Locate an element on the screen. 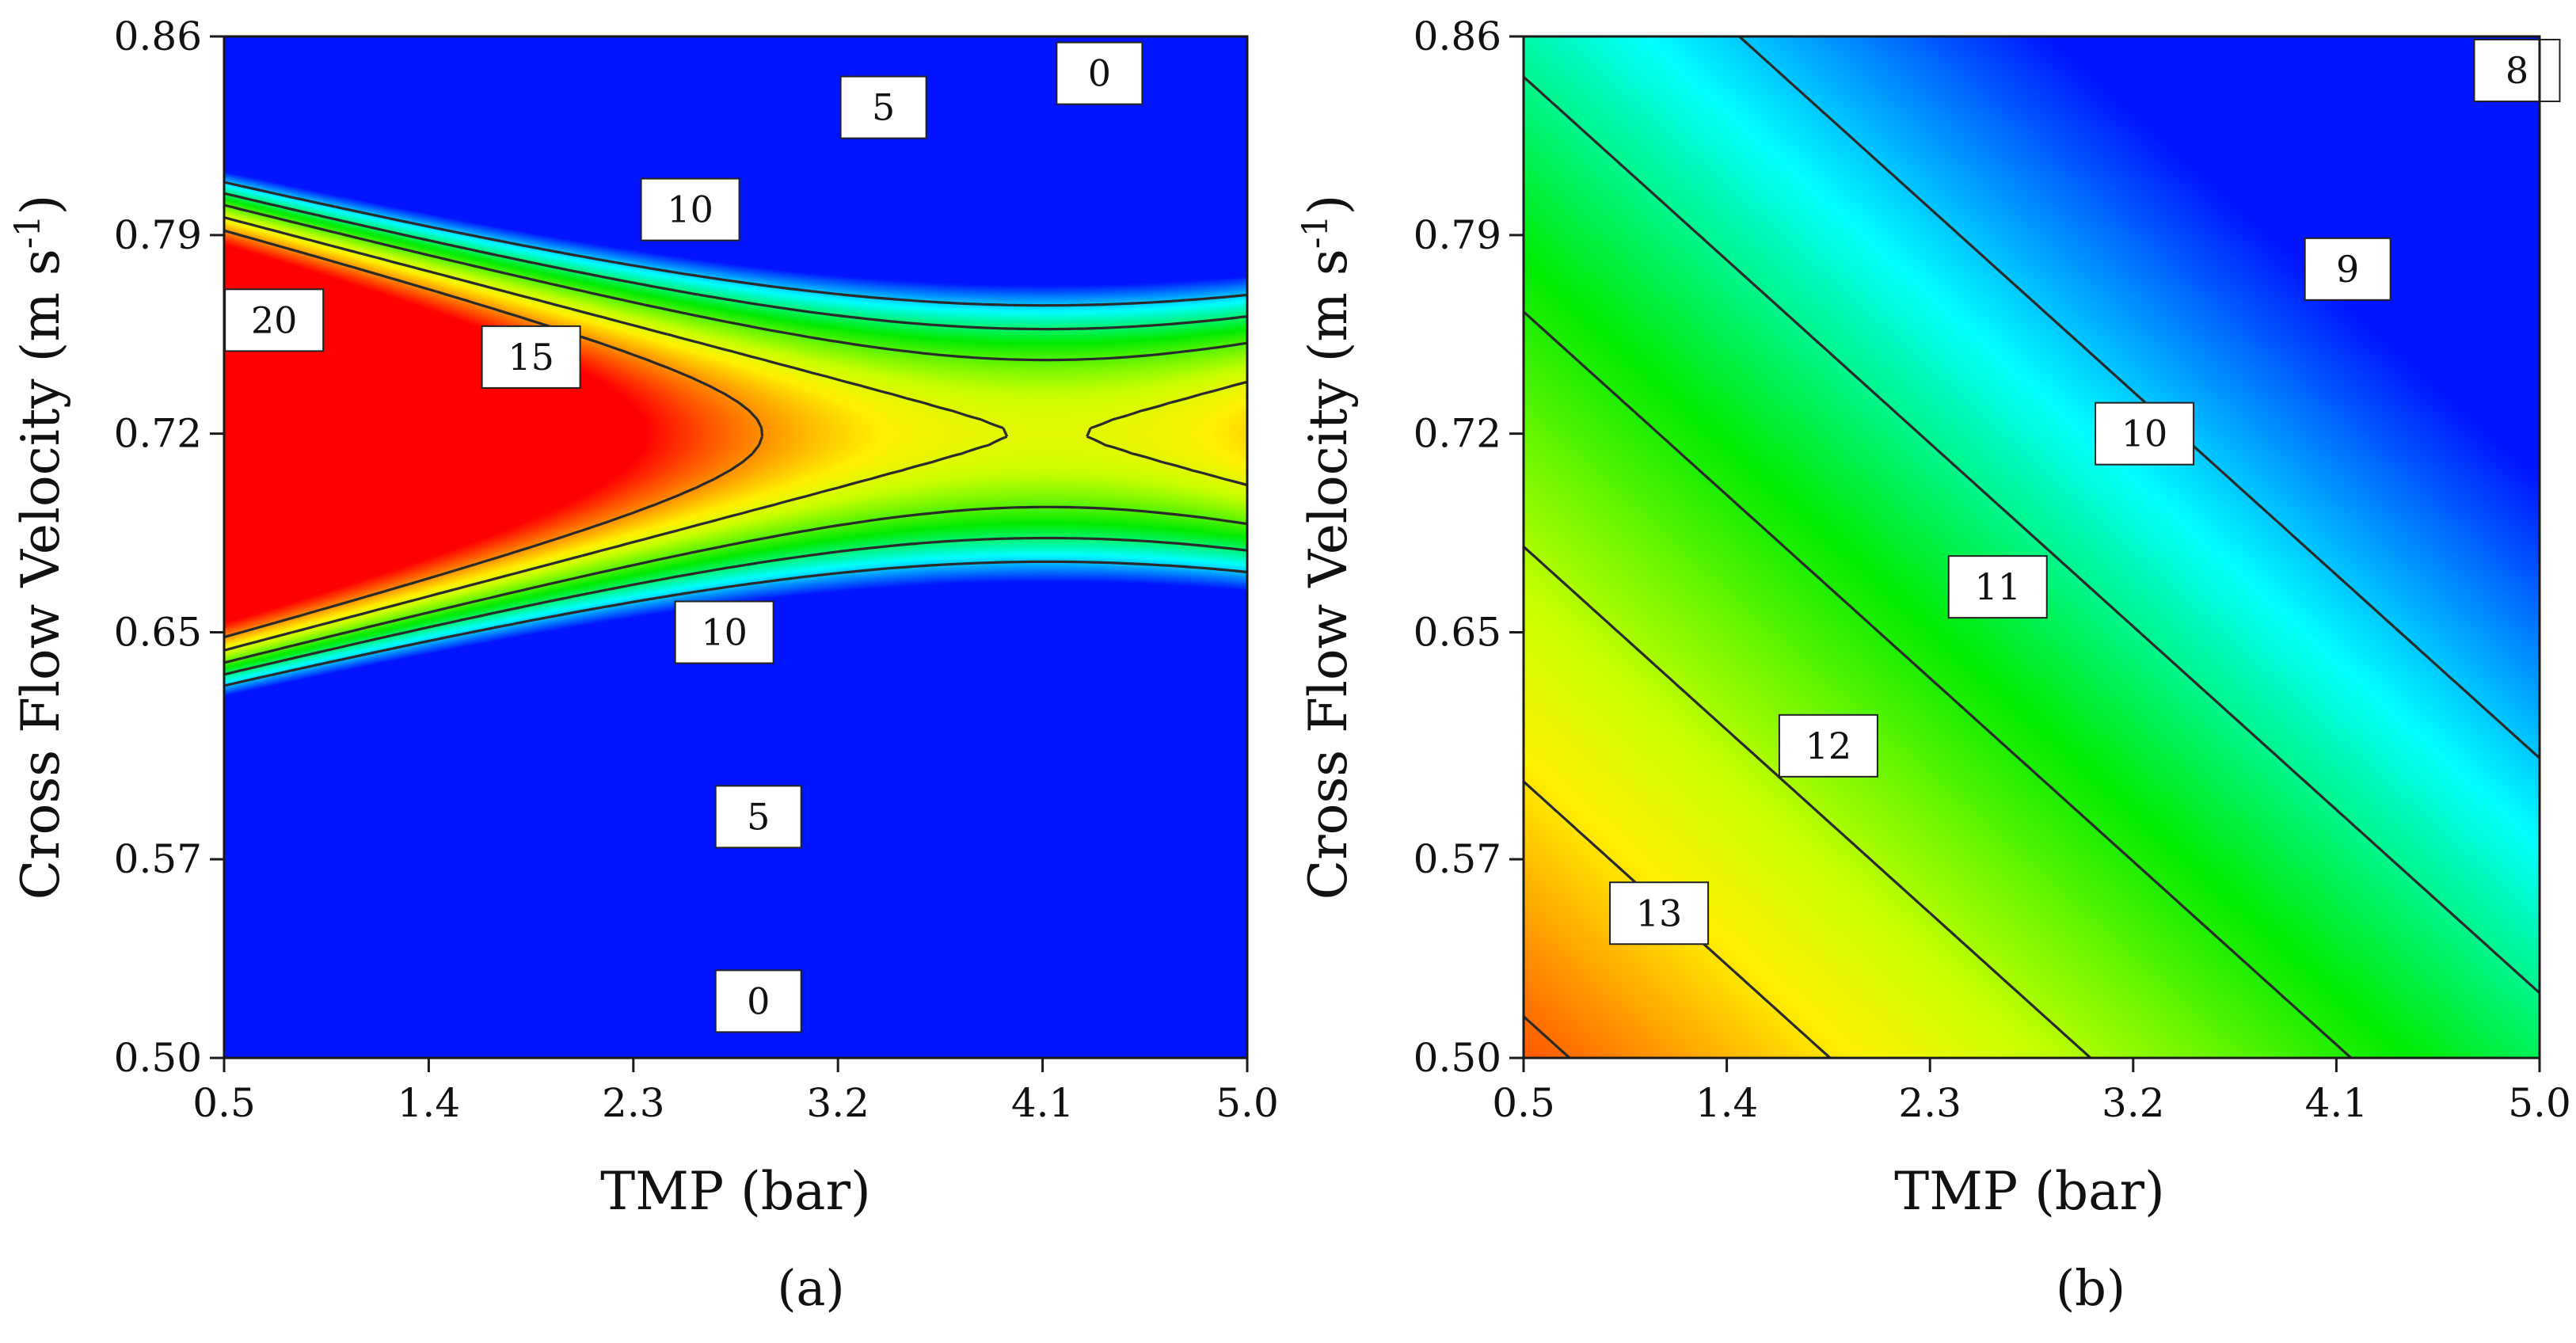 The height and width of the screenshot is (1343, 2576). contour-label: 9 is located at coordinates (2347, 269).